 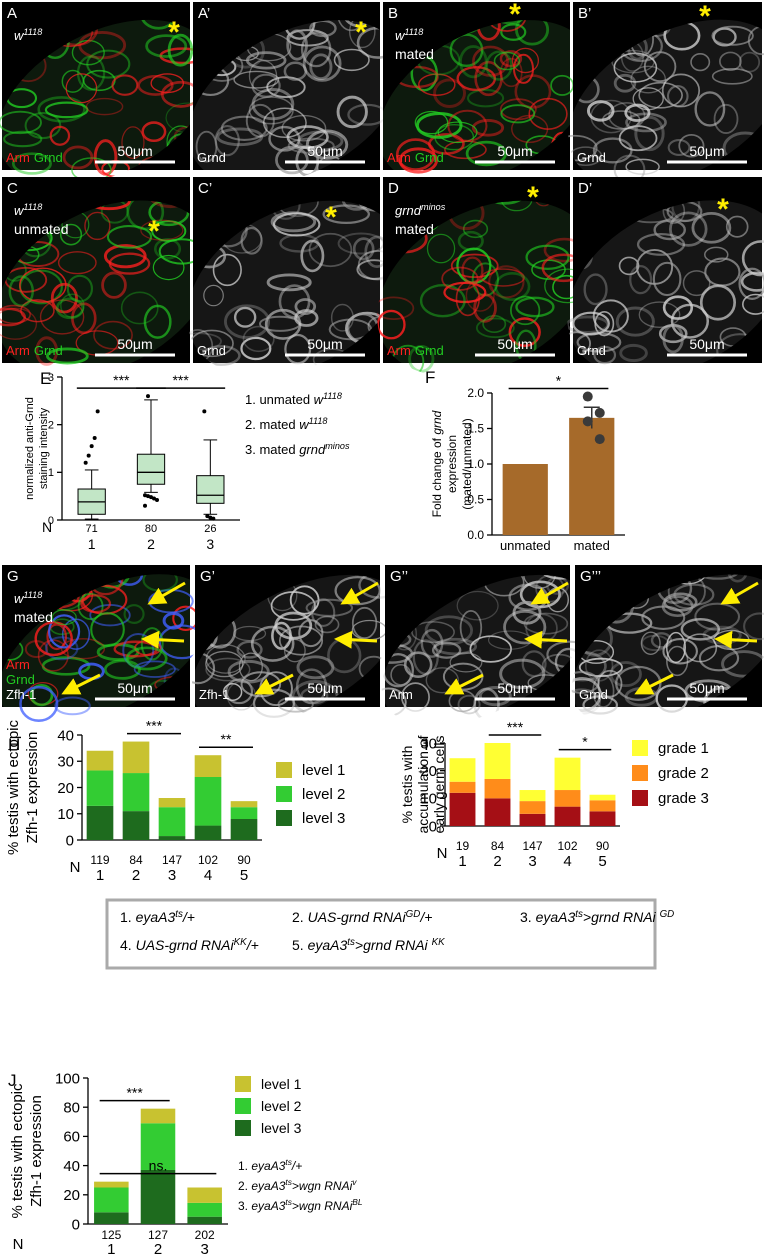 What do you see at coordinates (14, 744) in the screenshot?
I see `panel-label: H` at bounding box center [14, 744].